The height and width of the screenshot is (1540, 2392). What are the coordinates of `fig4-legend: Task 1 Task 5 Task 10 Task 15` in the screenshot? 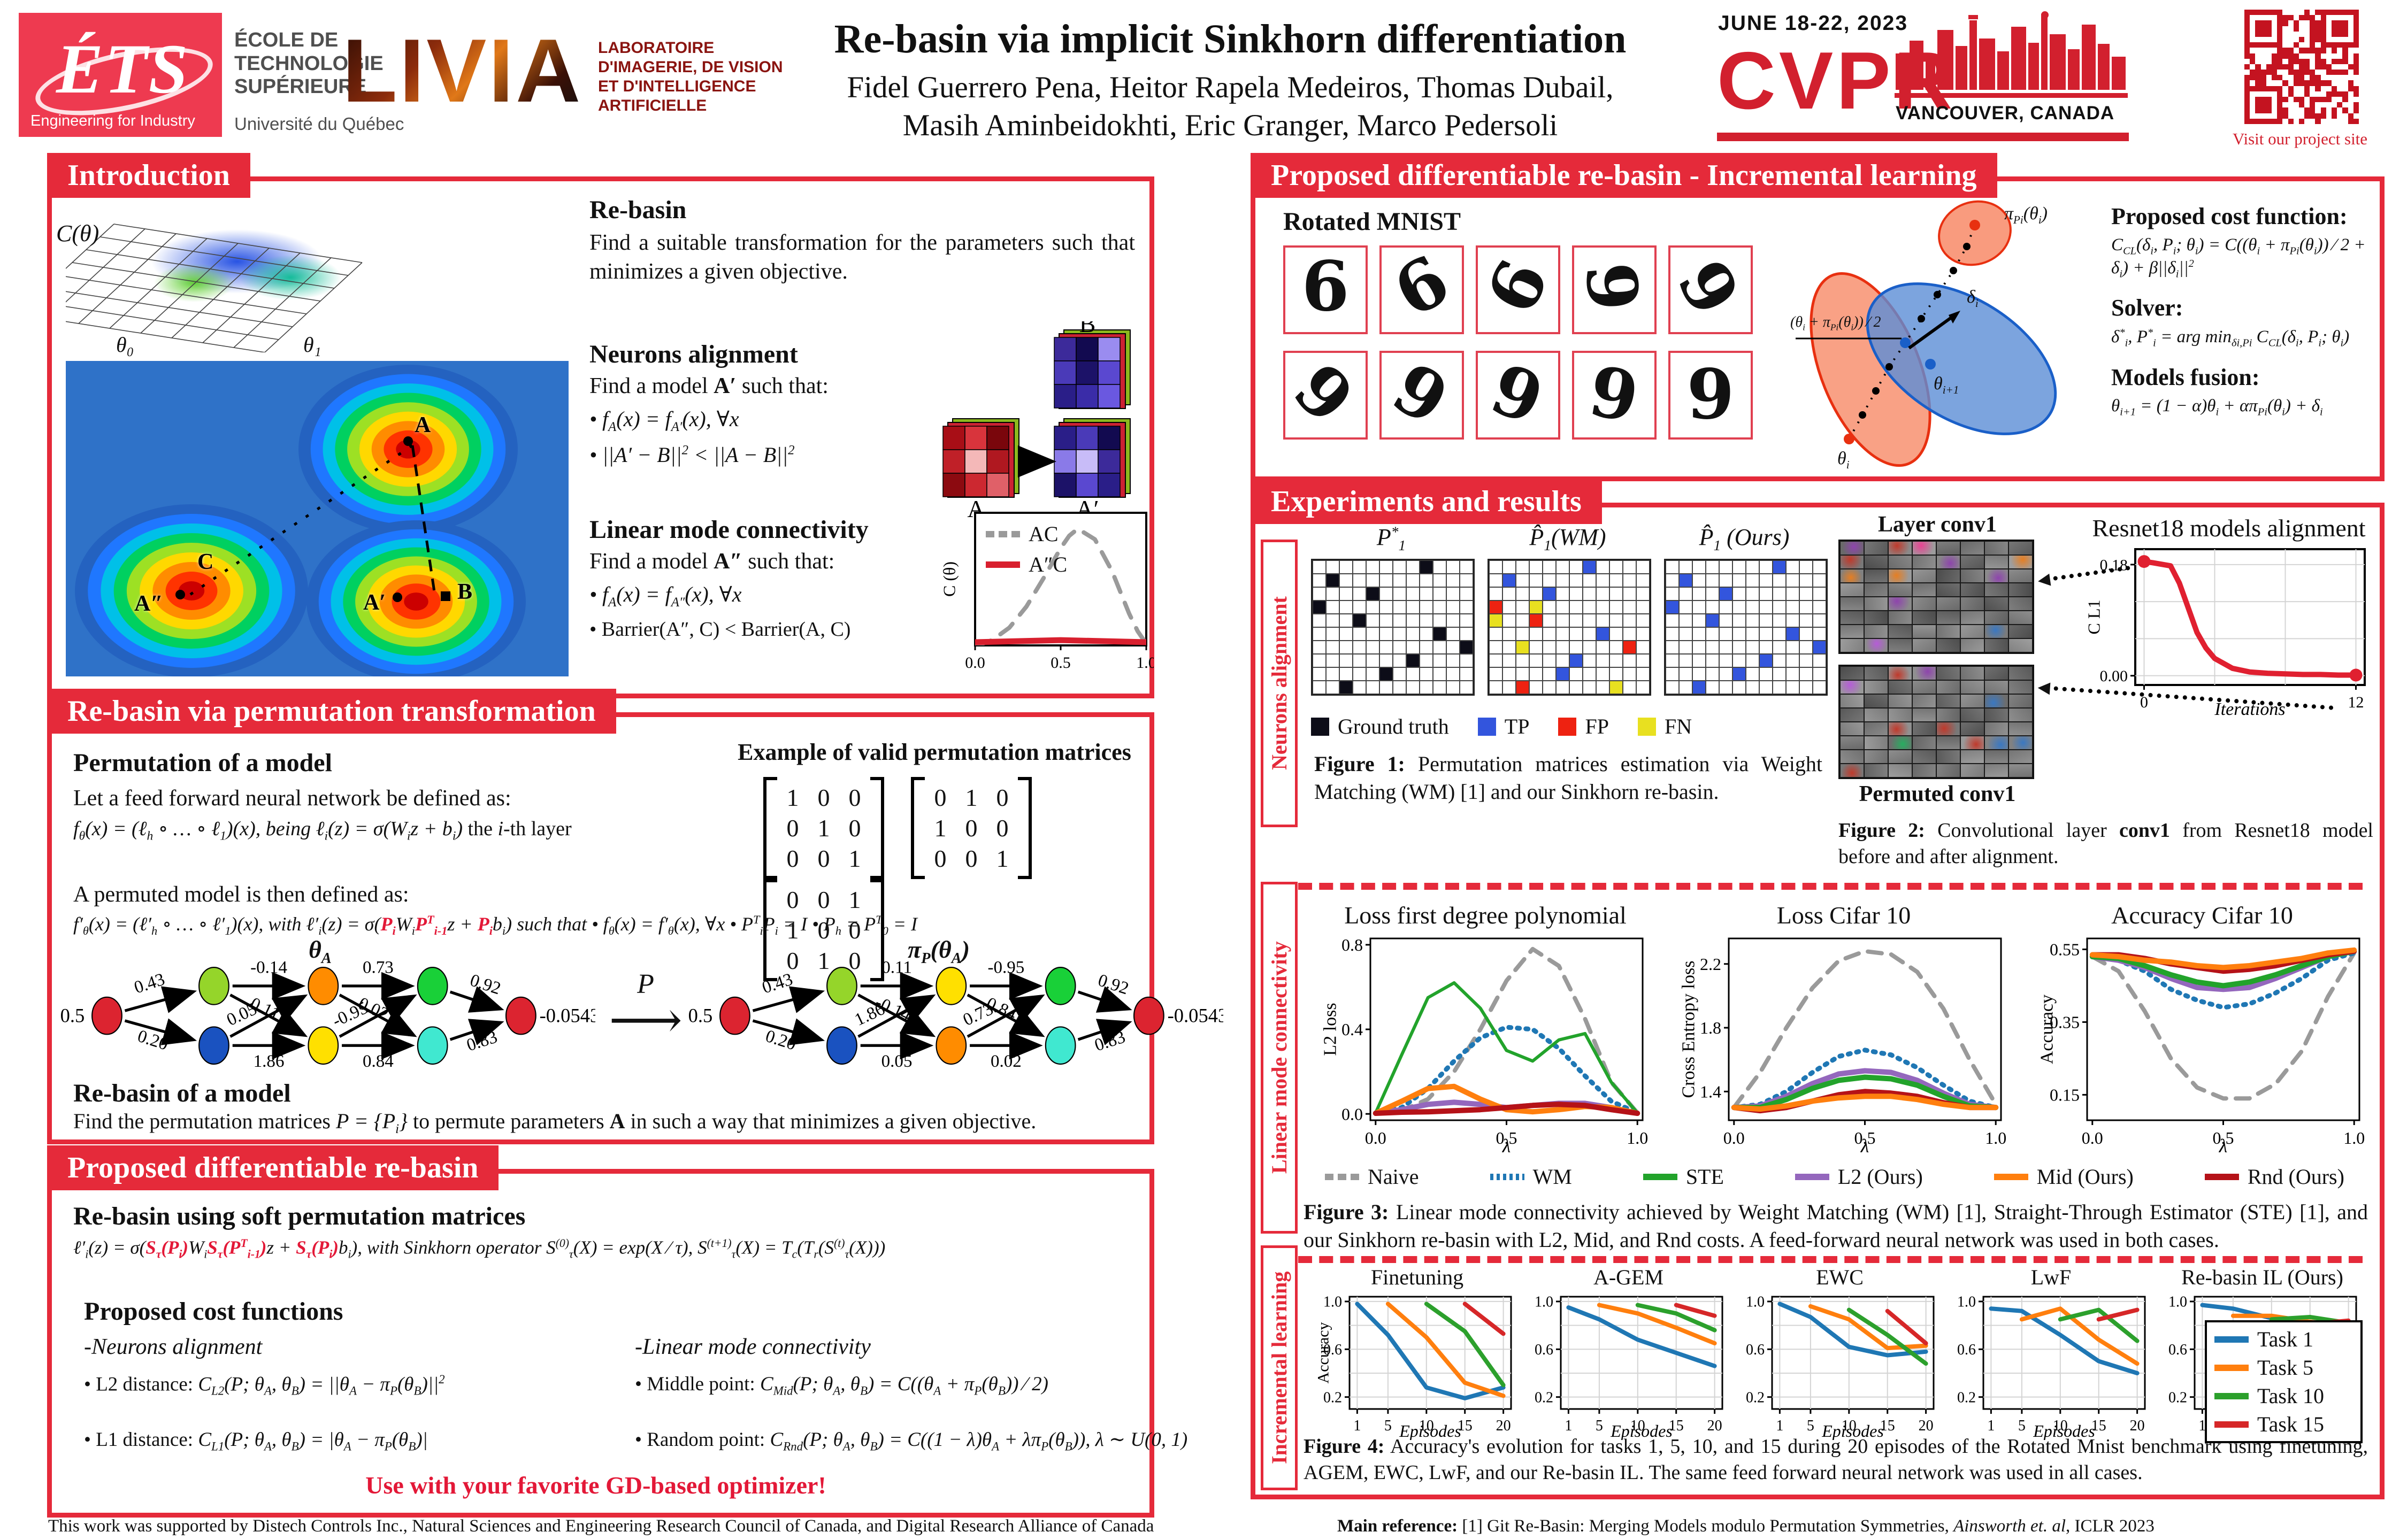 It's located at (2284, 1381).